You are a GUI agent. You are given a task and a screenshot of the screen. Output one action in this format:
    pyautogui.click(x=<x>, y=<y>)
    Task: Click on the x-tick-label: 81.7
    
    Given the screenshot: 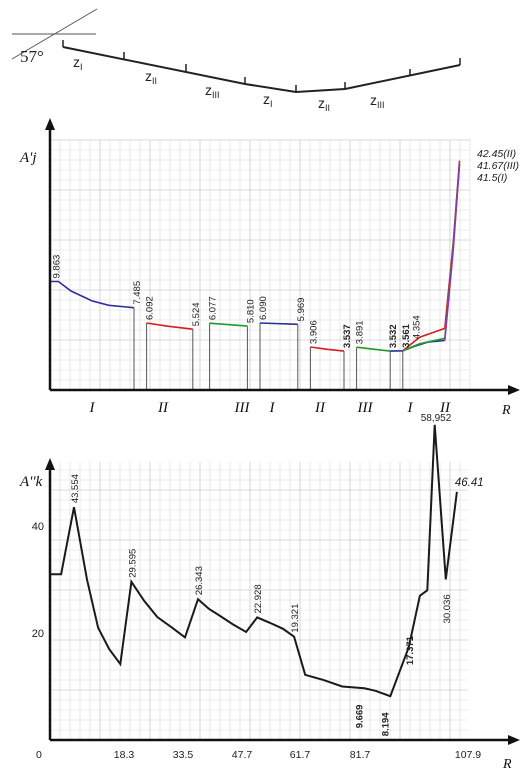 What is the action you would take?
    pyautogui.click(x=360, y=755)
    